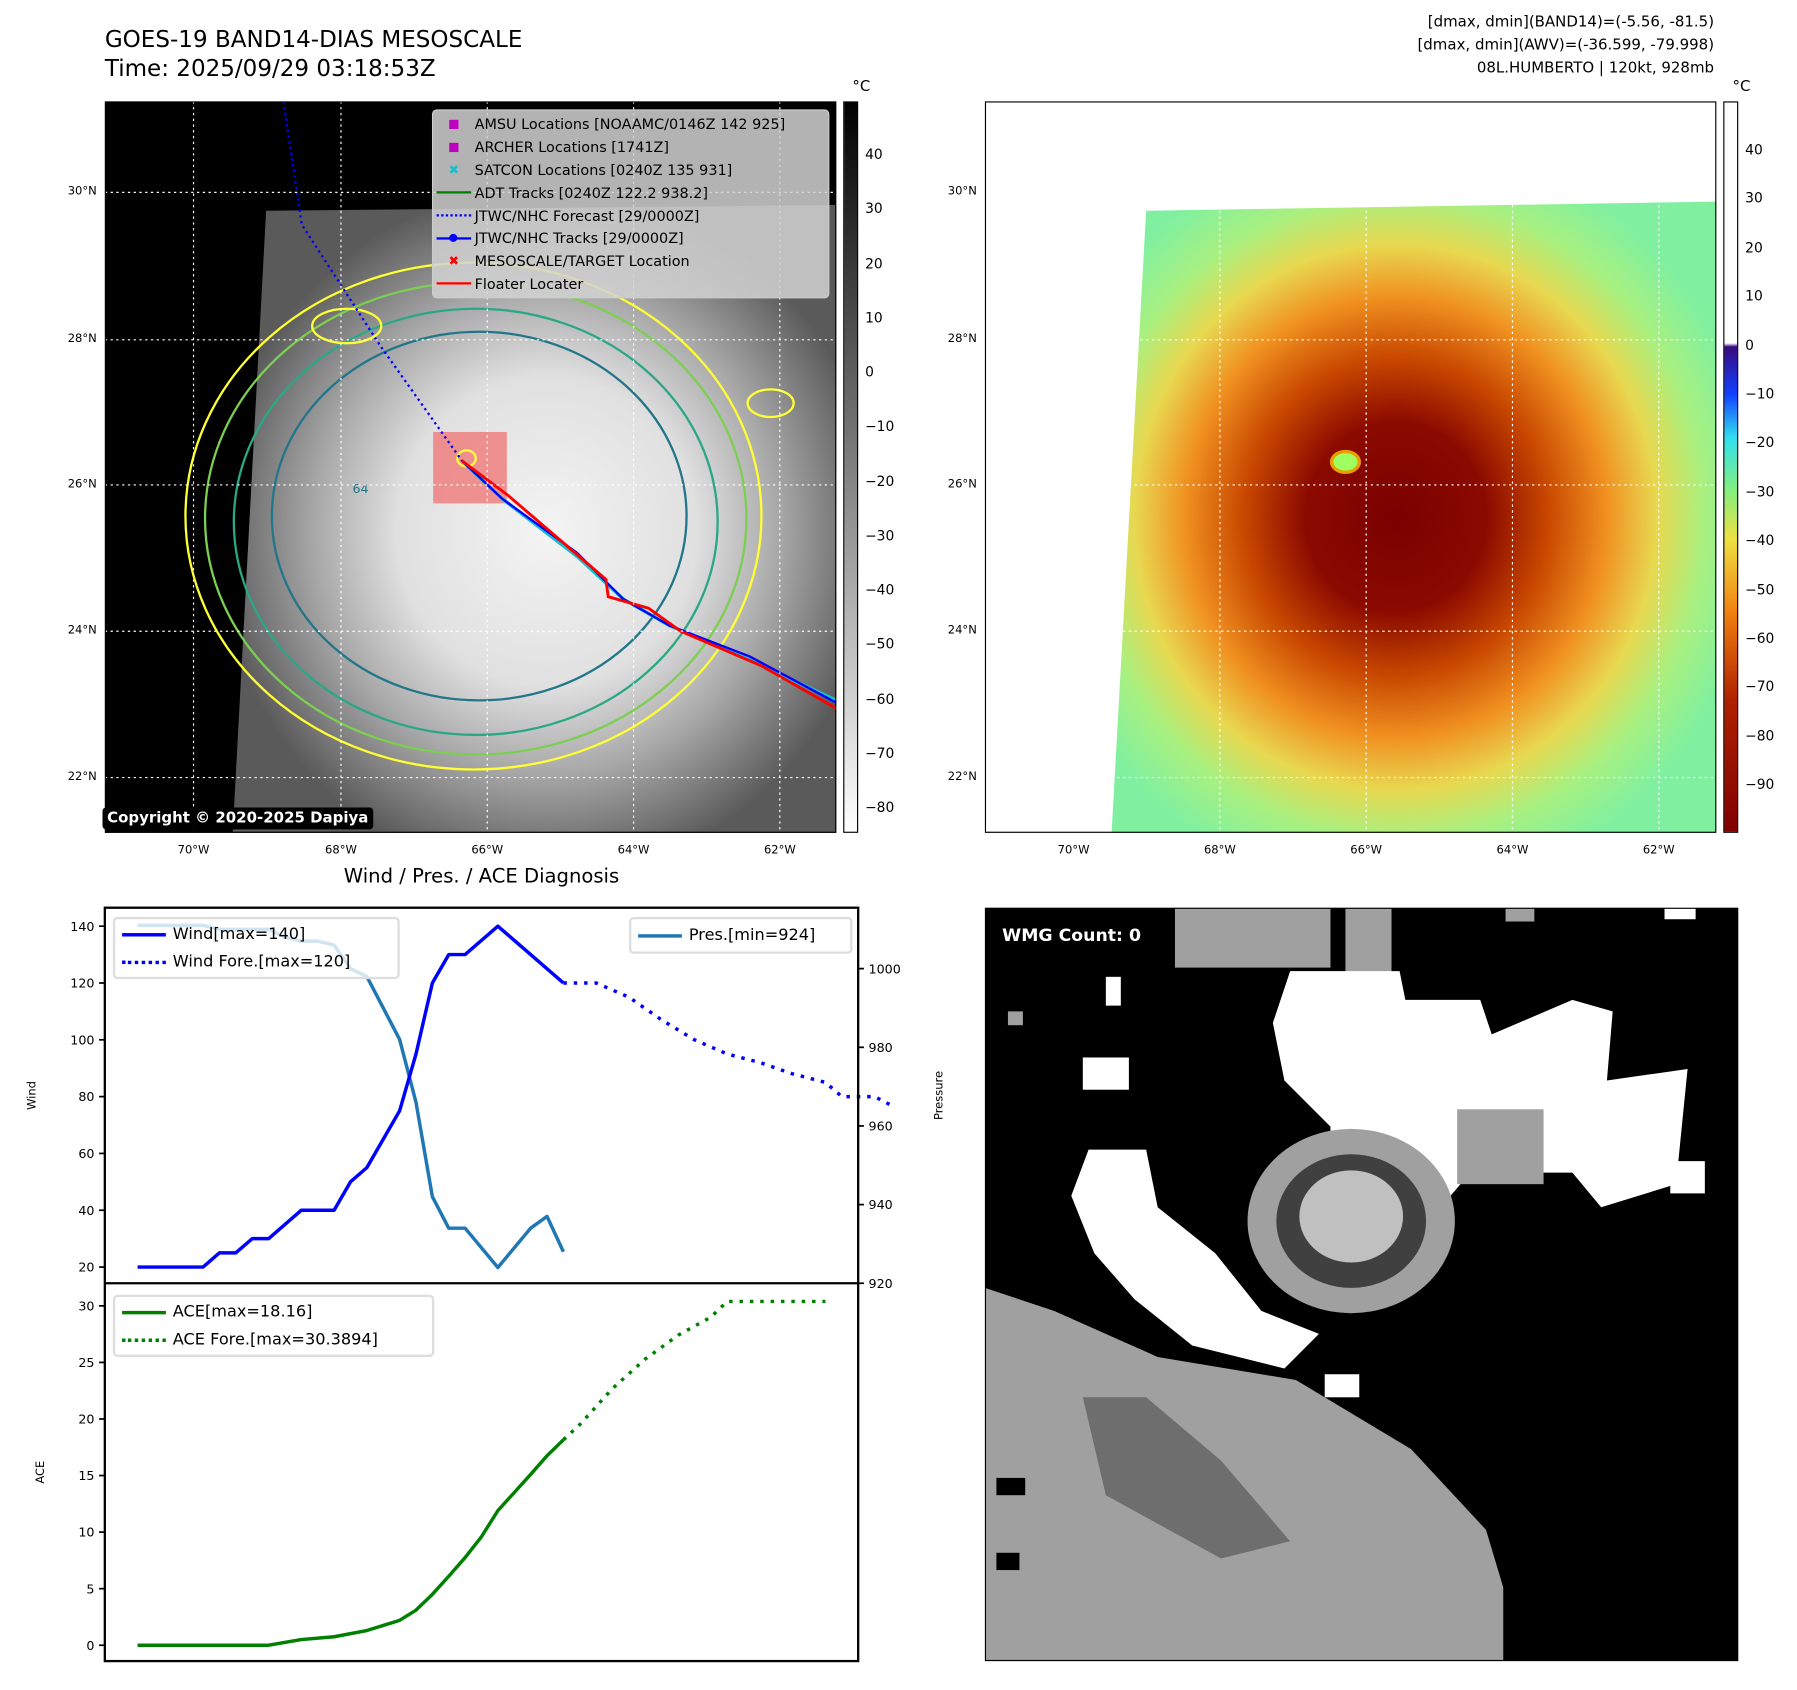 The height and width of the screenshot is (1690, 1797). What do you see at coordinates (90, 1588) in the screenshot?
I see `y-tick-label: 5` at bounding box center [90, 1588].